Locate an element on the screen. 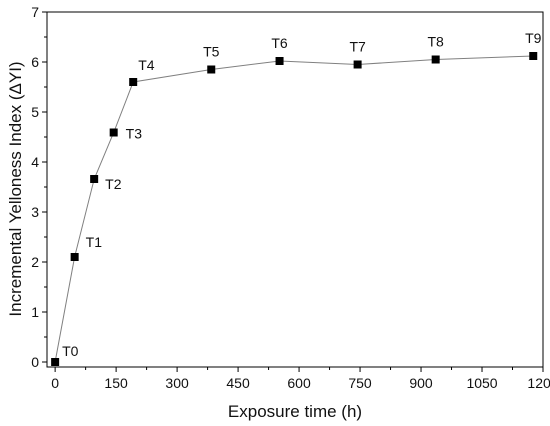 The height and width of the screenshot is (426, 550). point-label: T9 is located at coordinates (533, 38).